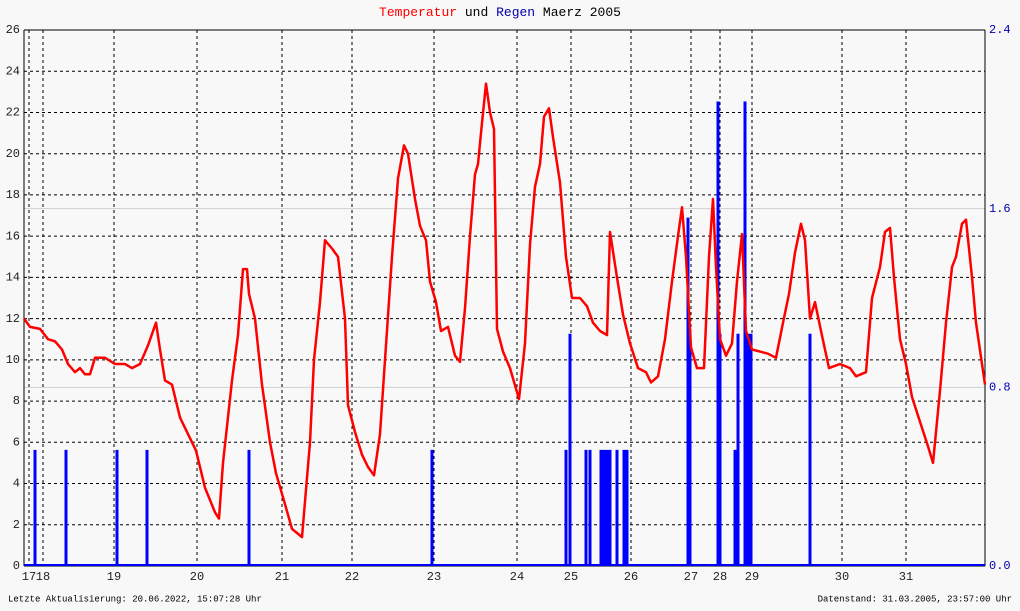 This screenshot has width=1020, height=611. What do you see at coordinates (114, 577) in the screenshot?
I see `x-tick-label: 19` at bounding box center [114, 577].